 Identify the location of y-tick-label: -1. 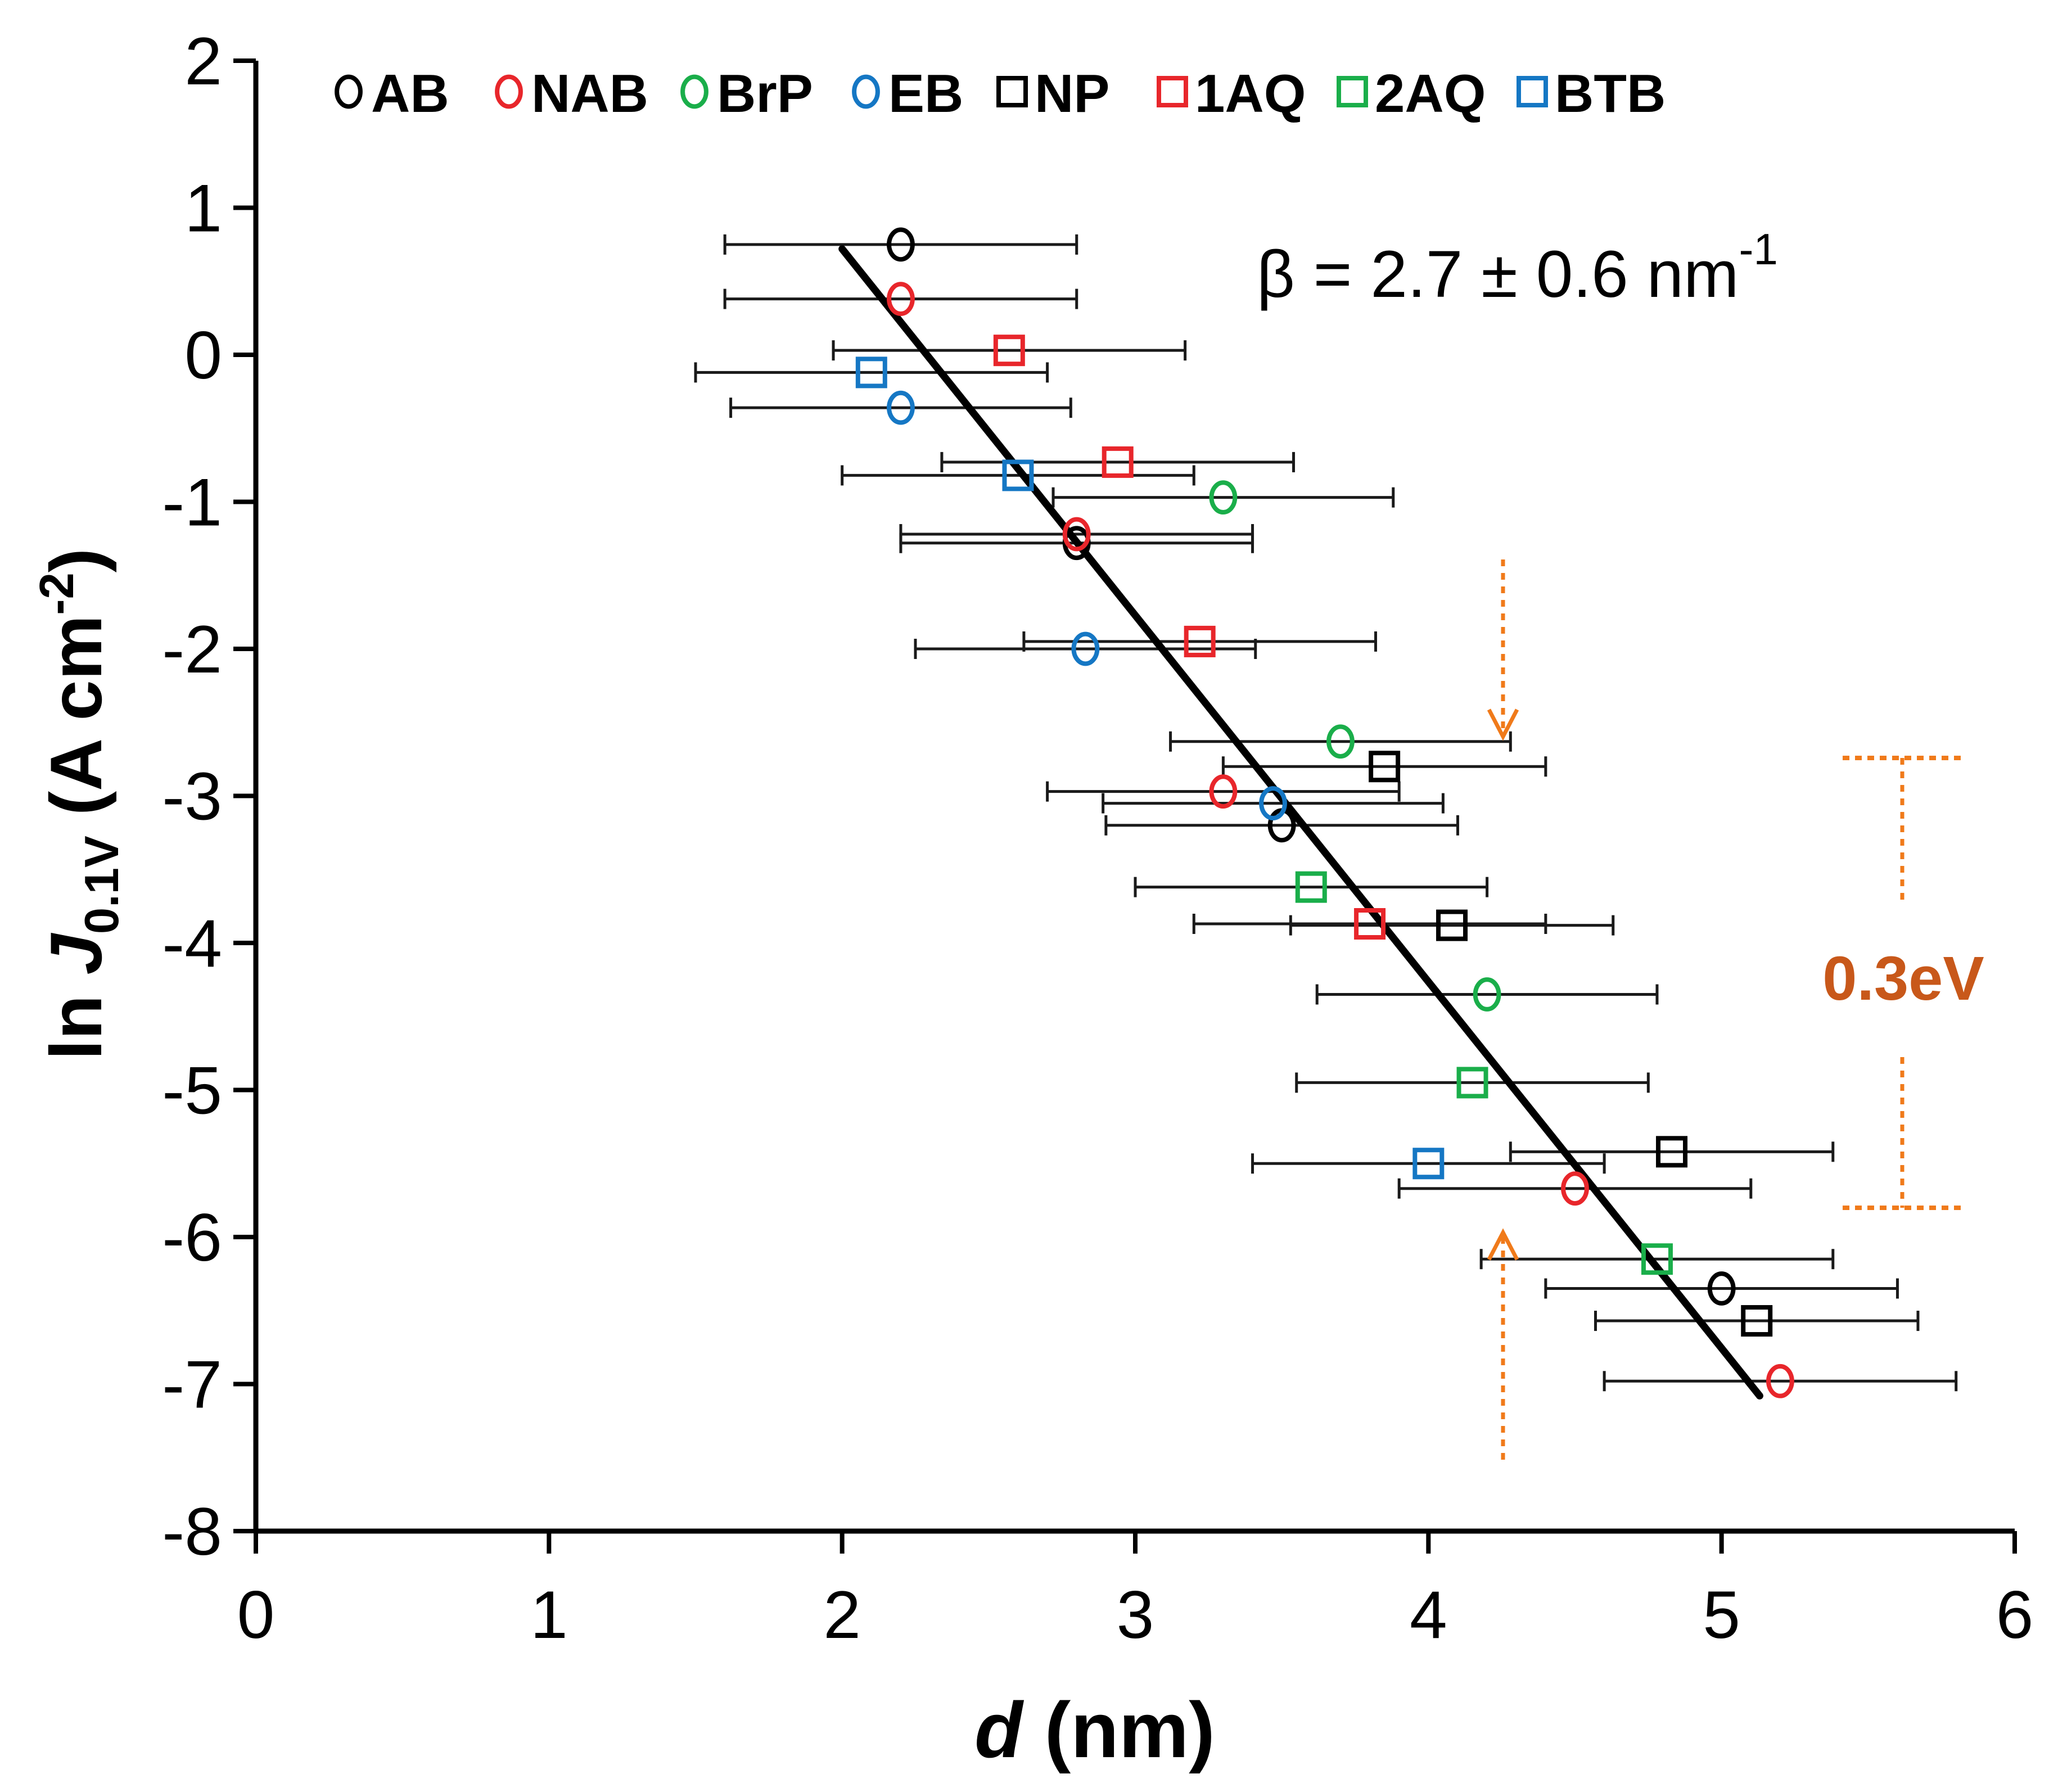
(192, 502).